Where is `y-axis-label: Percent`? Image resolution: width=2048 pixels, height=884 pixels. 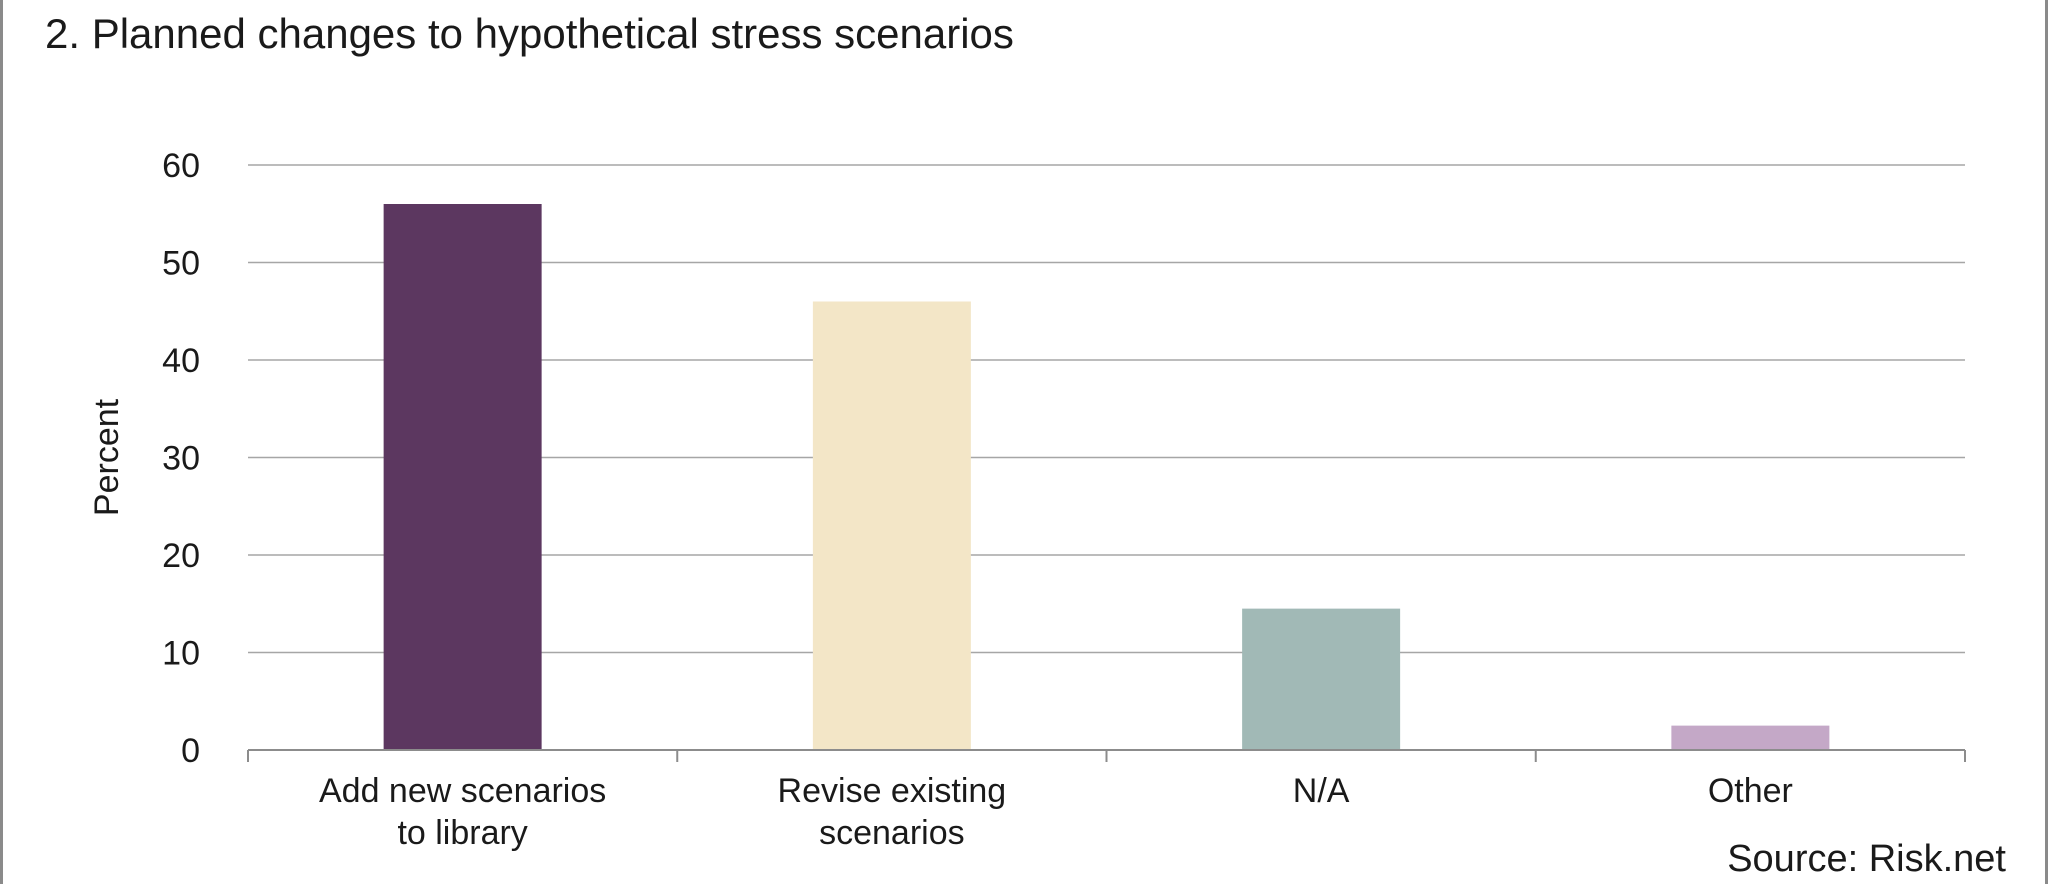
y-axis-label: Percent is located at coordinates (107, 457).